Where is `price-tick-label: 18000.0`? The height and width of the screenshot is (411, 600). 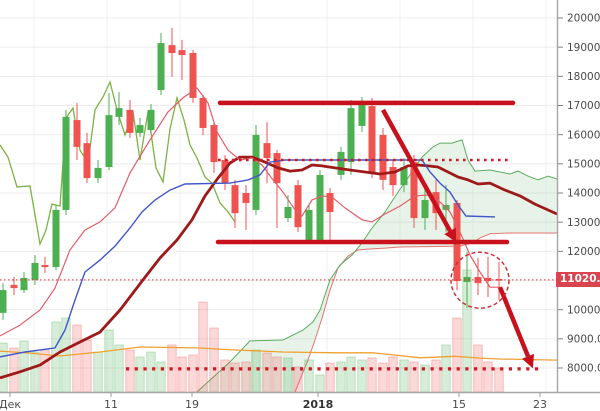
price-tick-label: 18000.0 is located at coordinates (583, 77).